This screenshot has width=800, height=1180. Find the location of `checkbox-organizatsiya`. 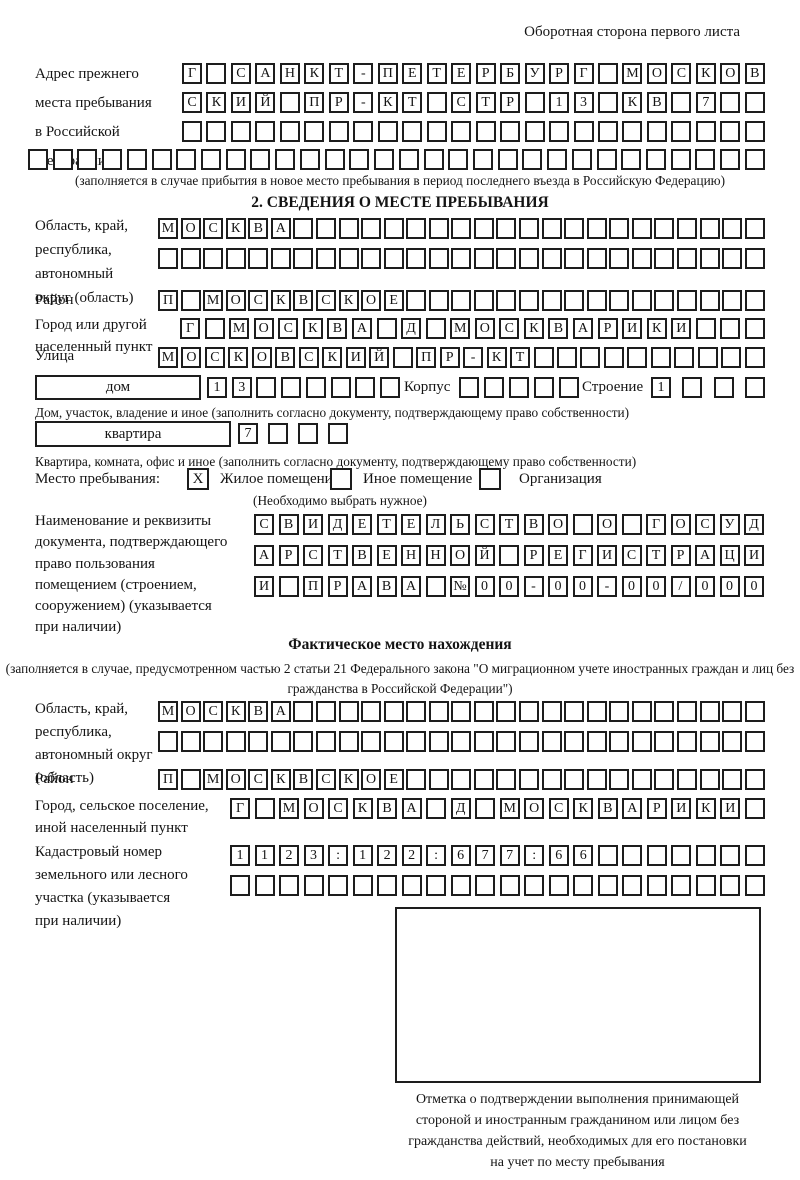

checkbox-organizatsiya is located at coordinates (490, 479).